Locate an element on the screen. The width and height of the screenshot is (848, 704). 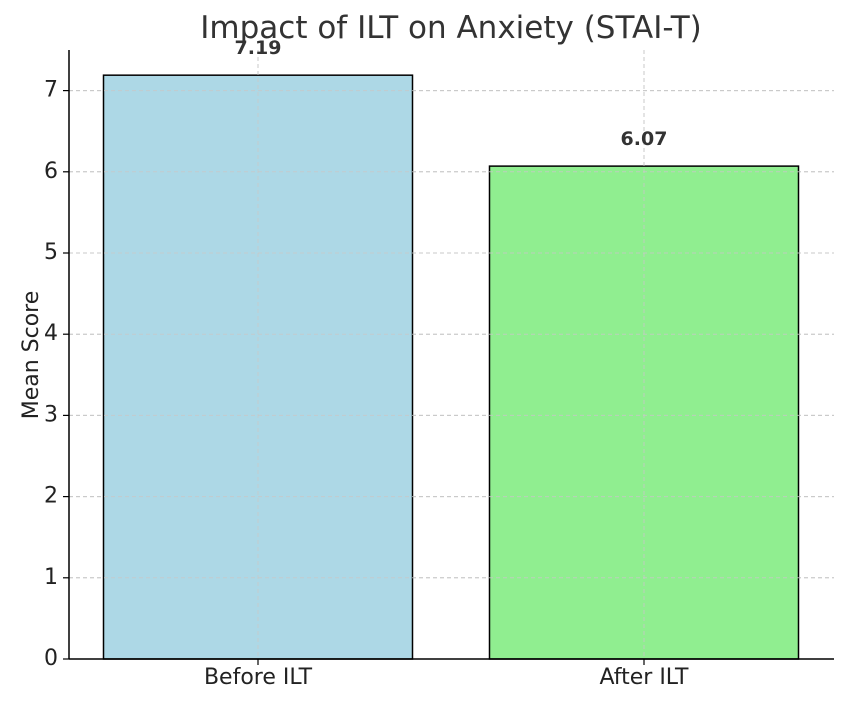
y-ticks: 0 1 2 3 4 5 6 7 is located at coordinates (56, 374).